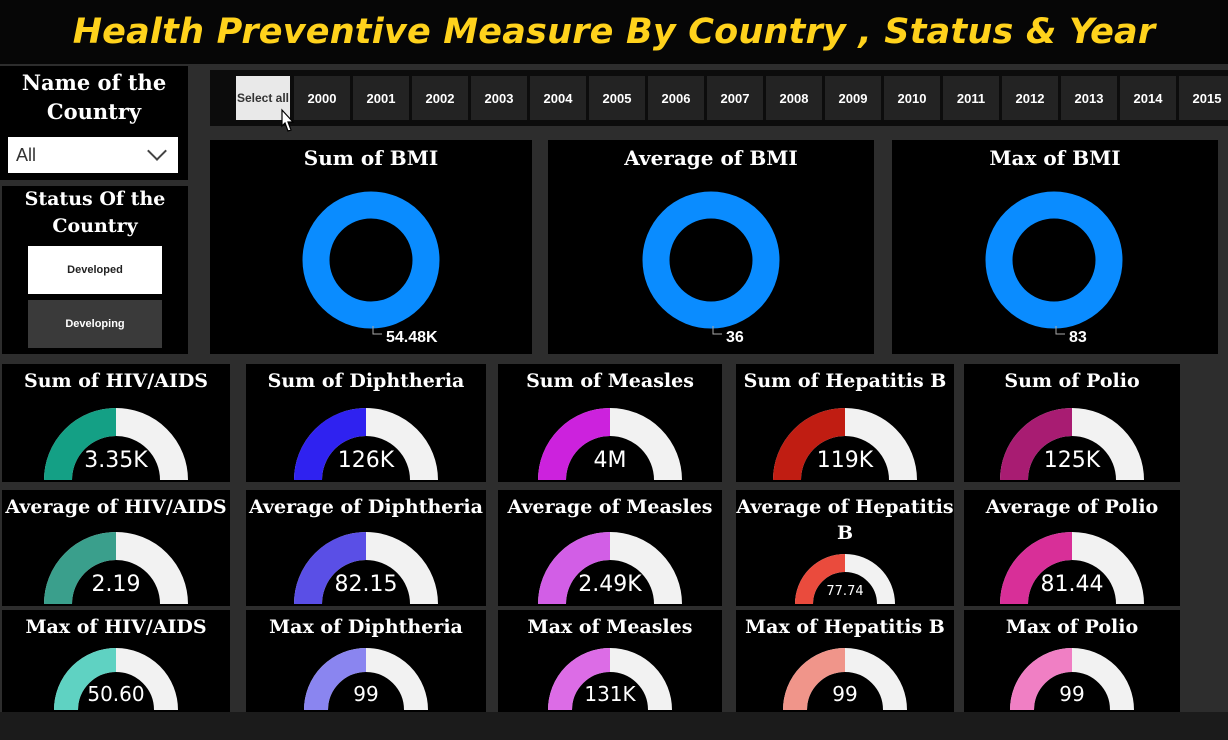 This screenshot has width=1228, height=740. I want to click on year-button-2013: 2013, so click(1089, 98).